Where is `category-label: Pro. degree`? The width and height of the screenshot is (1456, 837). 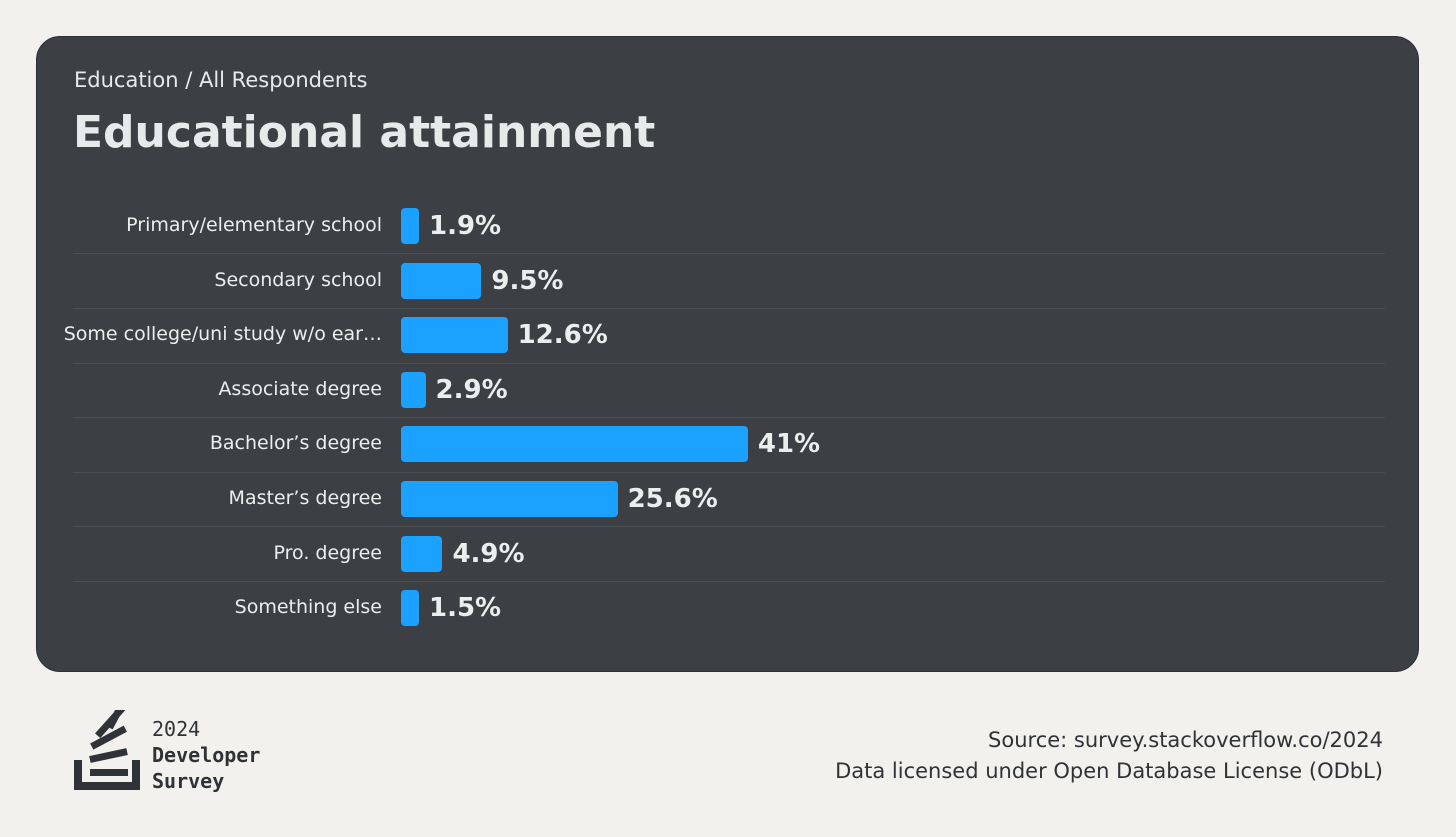
category-label: Pro. degree is located at coordinates (327, 552).